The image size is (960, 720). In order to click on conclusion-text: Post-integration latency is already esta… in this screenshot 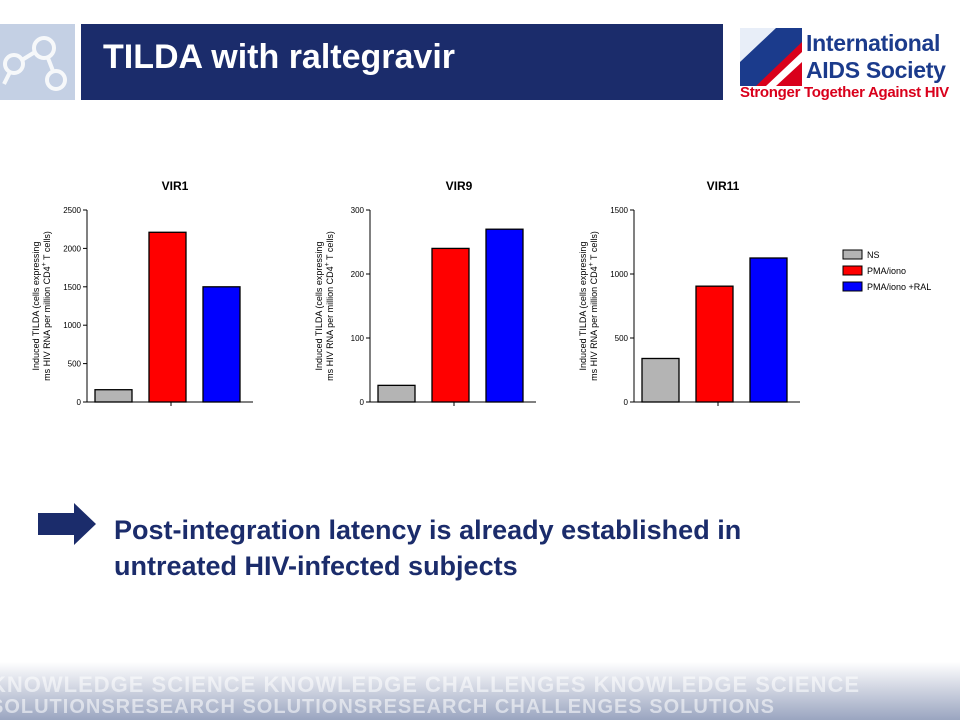, I will do `click(514, 548)`.